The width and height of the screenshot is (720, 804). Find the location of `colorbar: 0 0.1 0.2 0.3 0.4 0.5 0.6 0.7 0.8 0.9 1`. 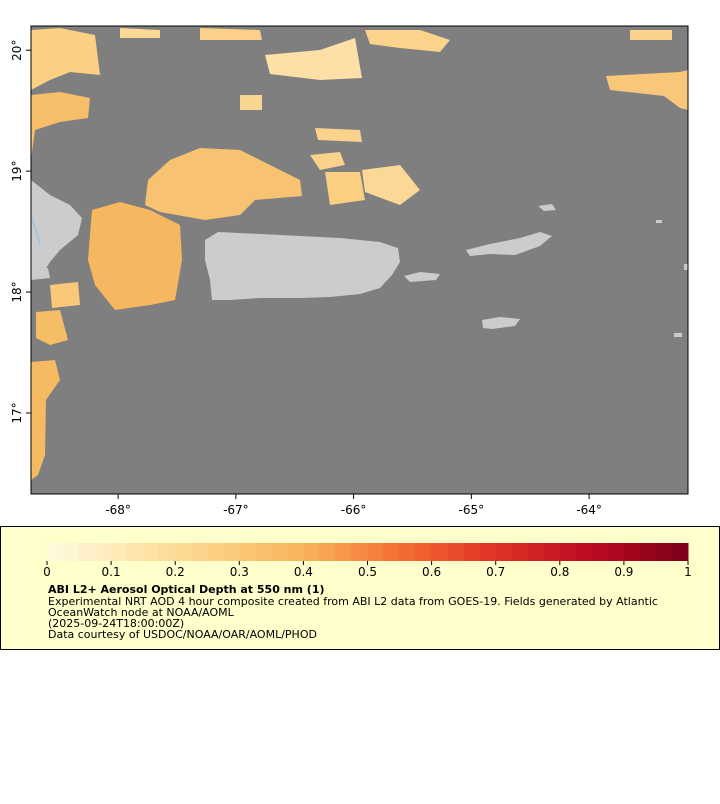

colorbar: 0 0.1 0.2 0.3 0.4 0.5 0.6 0.7 0.8 0.9 1 is located at coordinates (367, 561).